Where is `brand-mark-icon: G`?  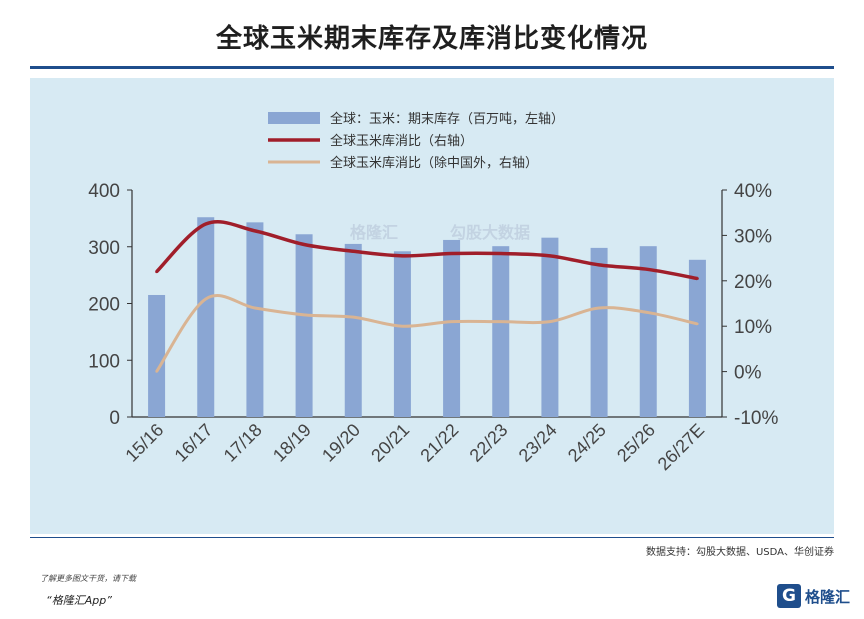
brand-mark-icon: G is located at coordinates (788, 596).